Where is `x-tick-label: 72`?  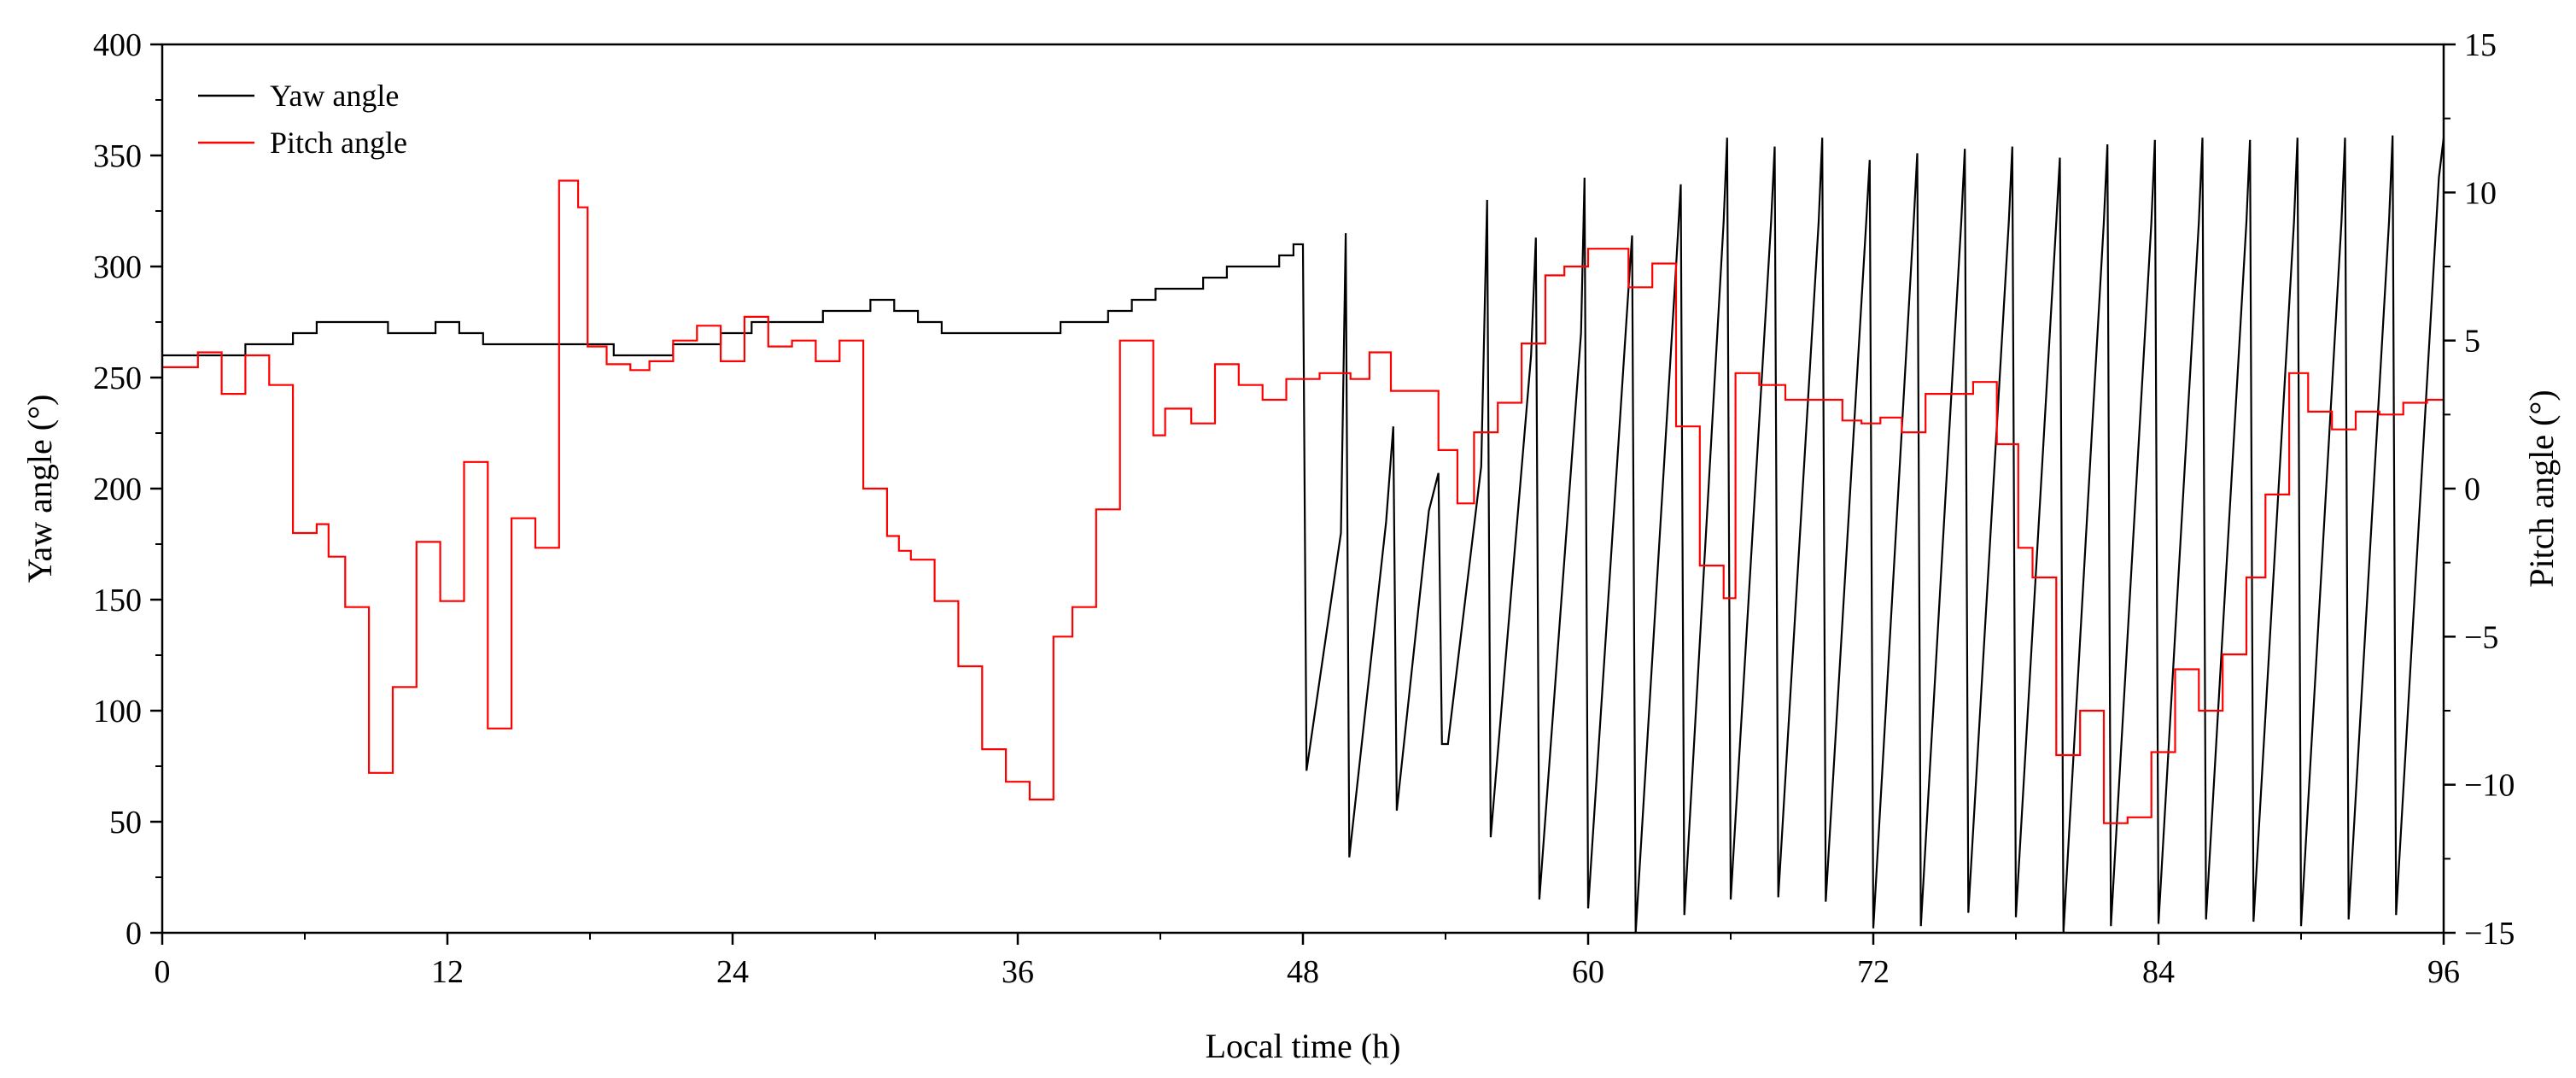 x-tick-label: 72 is located at coordinates (1873, 972).